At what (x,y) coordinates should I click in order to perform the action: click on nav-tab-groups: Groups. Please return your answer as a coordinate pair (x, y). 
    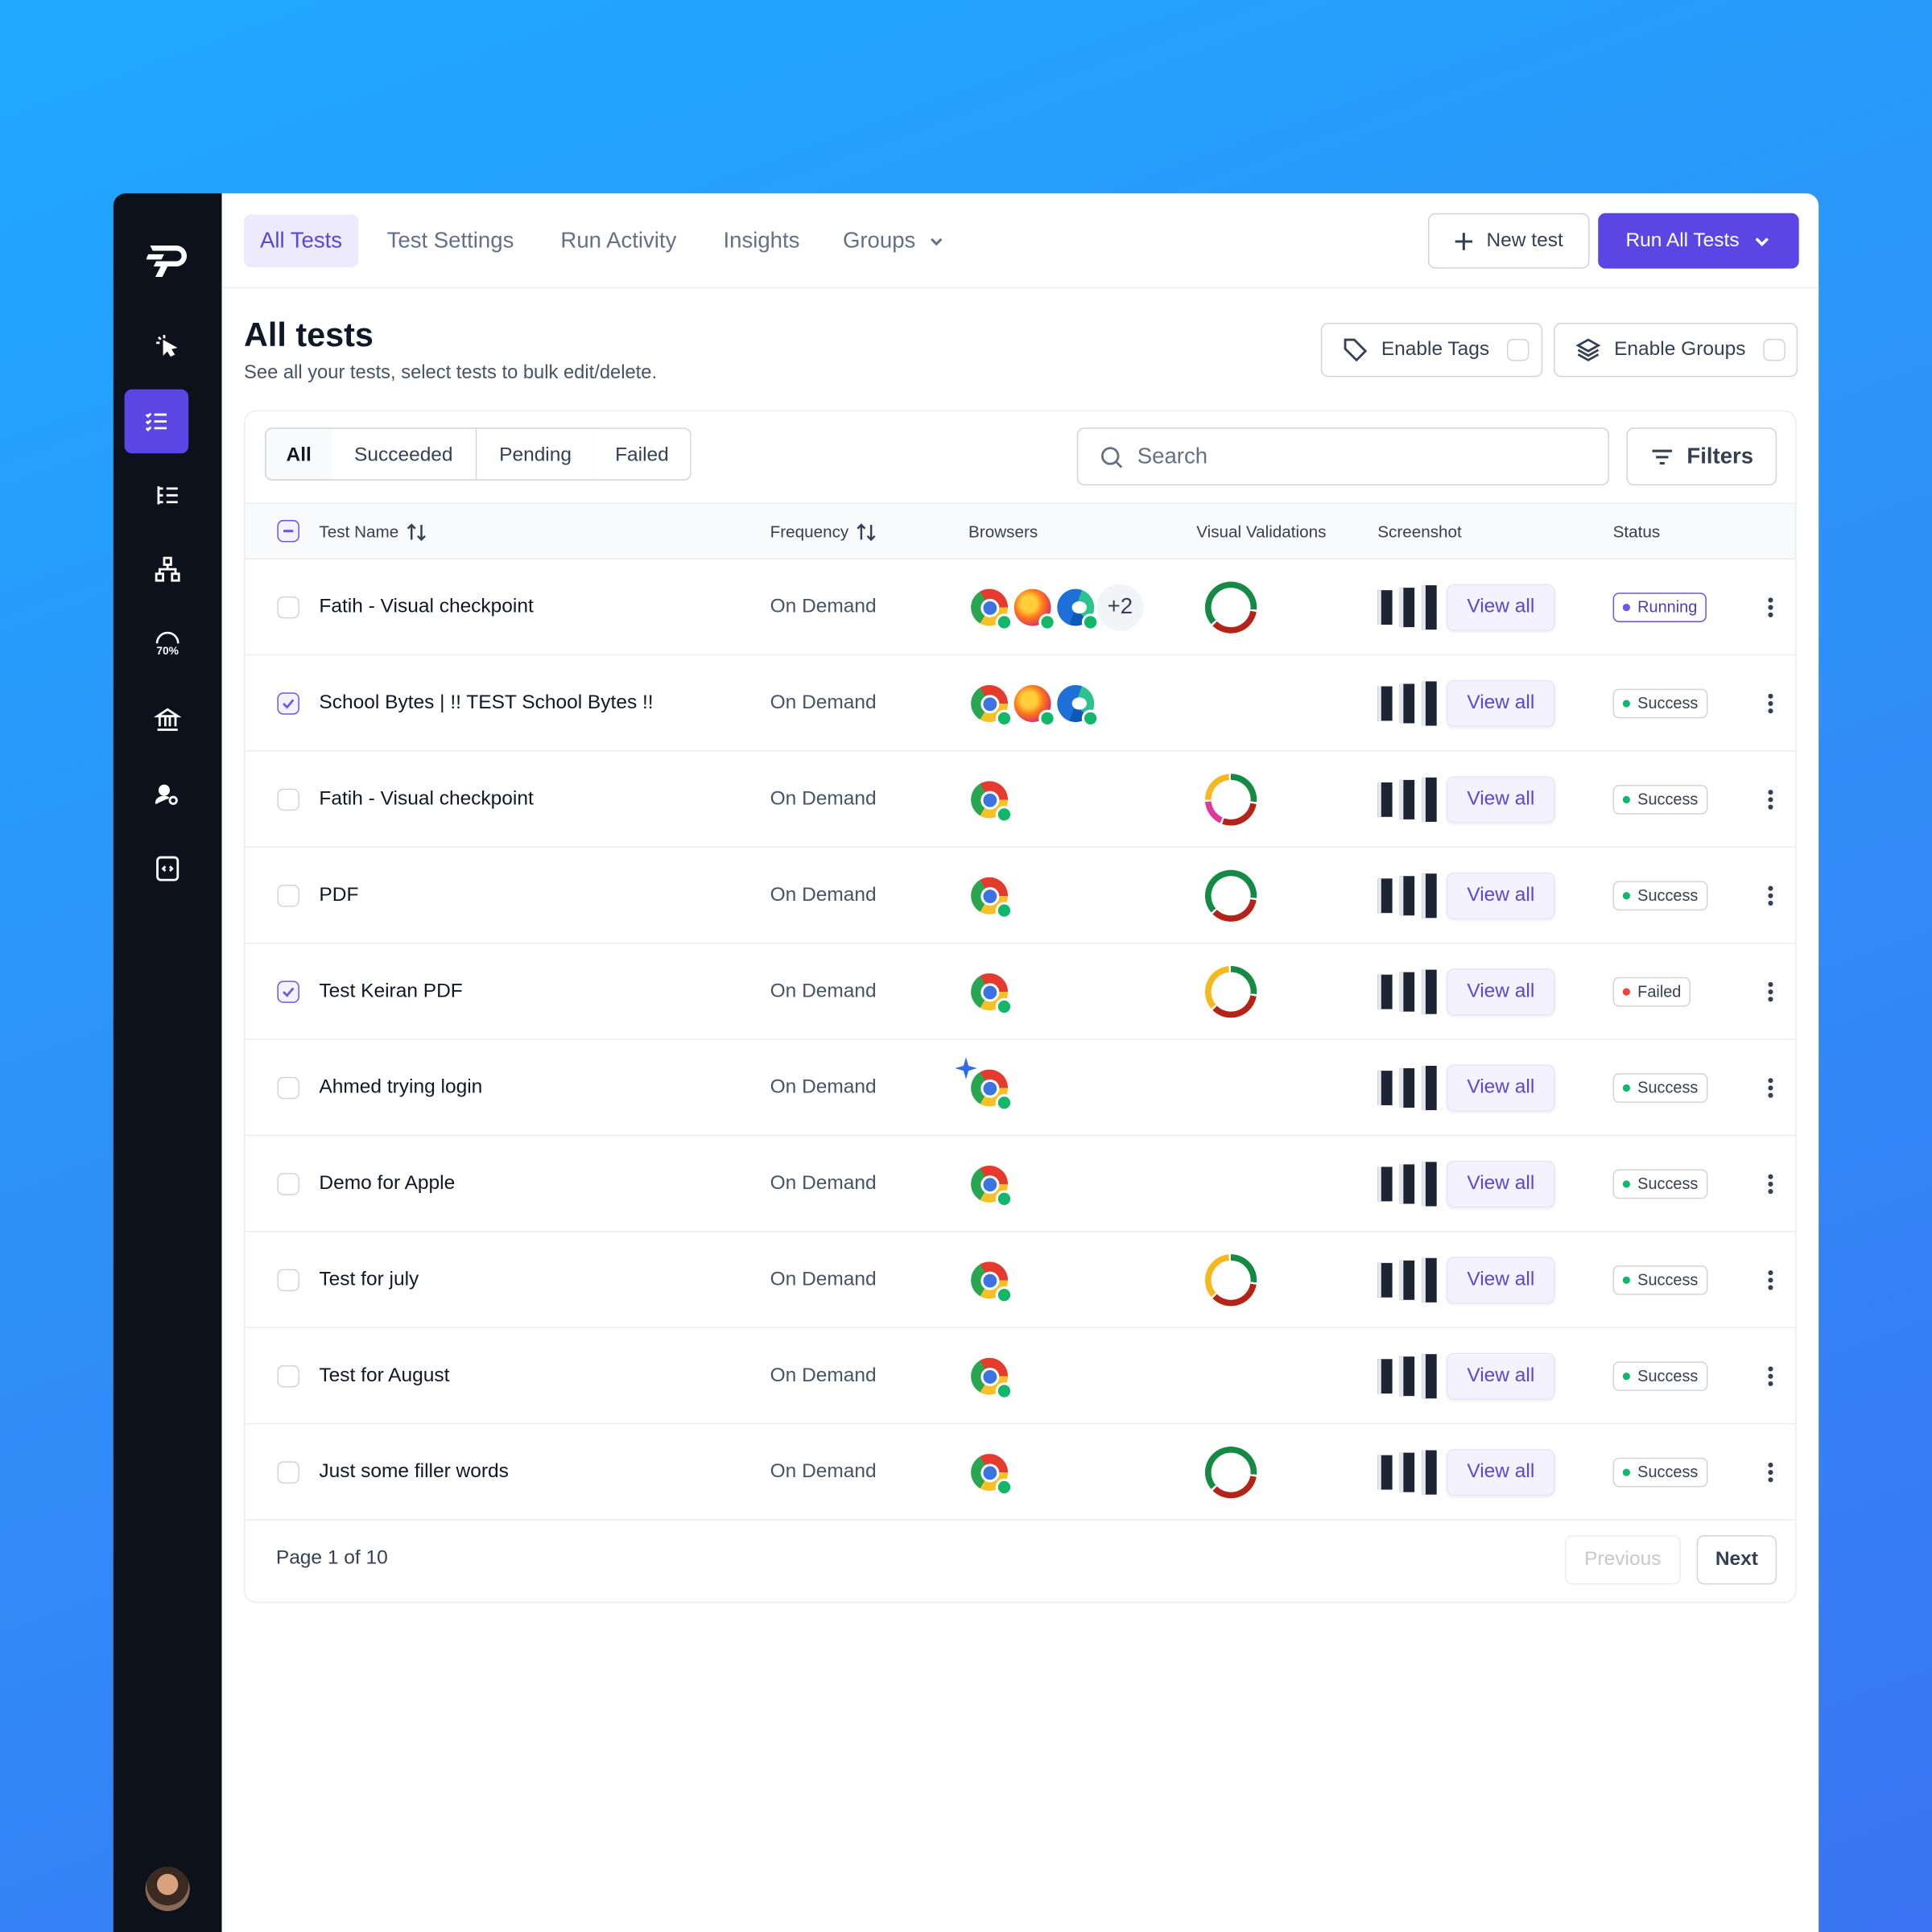
    Looking at the image, I should click on (894, 240).